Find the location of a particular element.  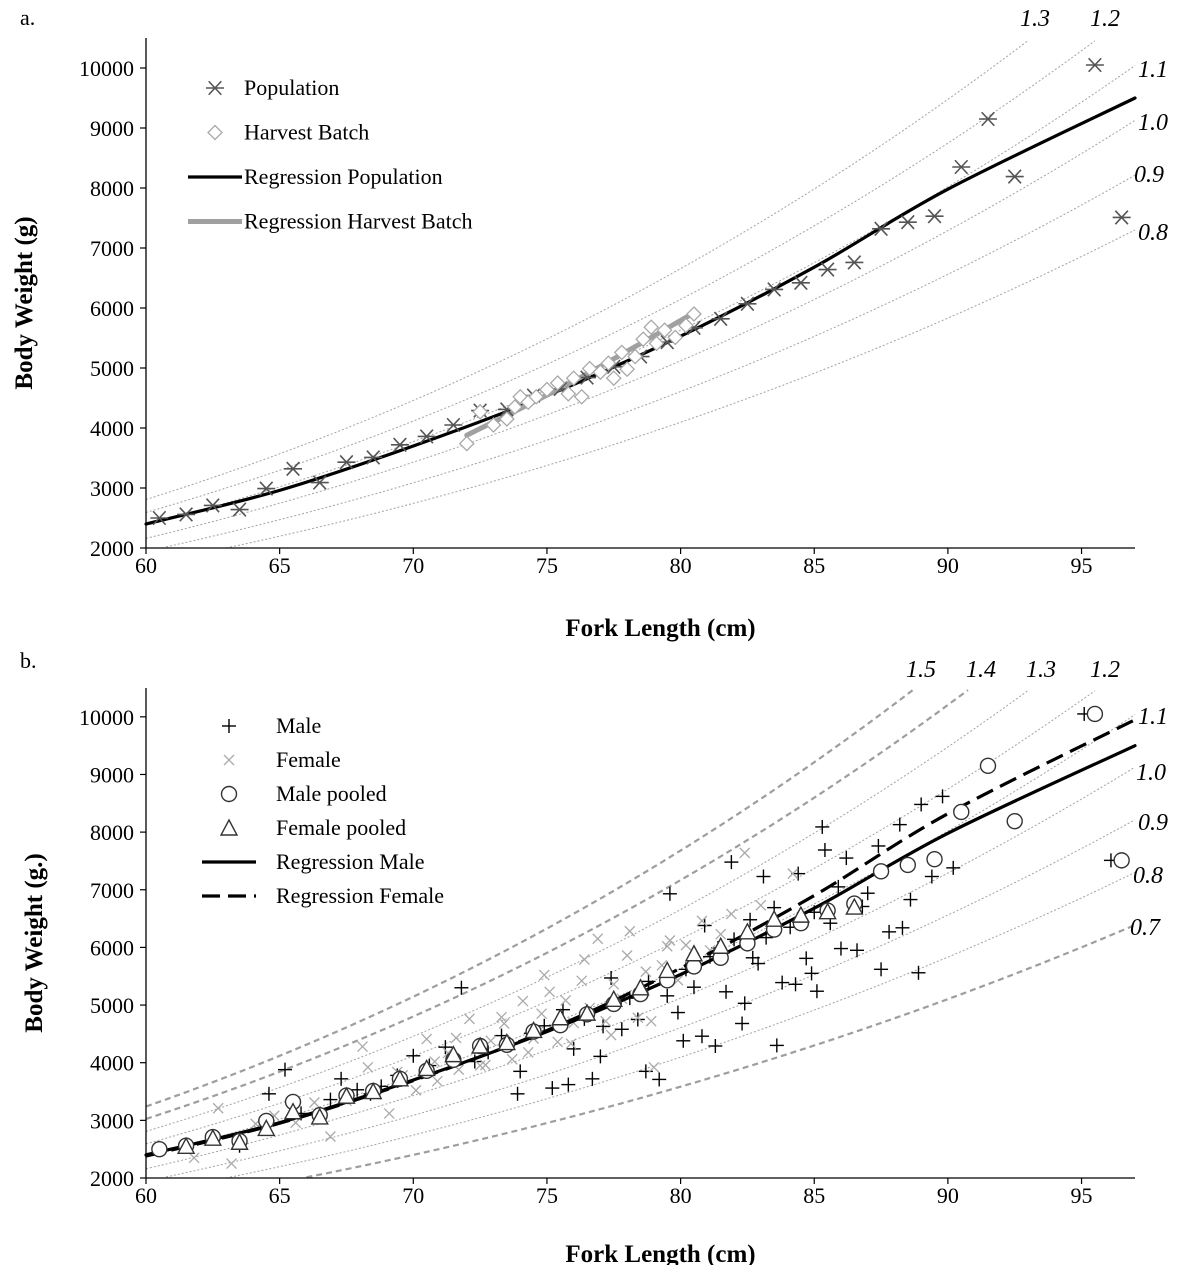

legend-label: Population is located at coordinates (291, 87).